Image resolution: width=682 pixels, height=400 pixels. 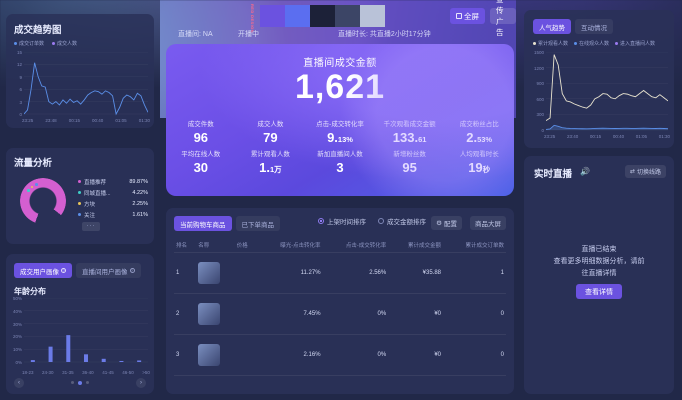 What do you see at coordinates (201, 154) in the screenshot?
I see `kpi-label: 平均在线人数` at bounding box center [201, 154].